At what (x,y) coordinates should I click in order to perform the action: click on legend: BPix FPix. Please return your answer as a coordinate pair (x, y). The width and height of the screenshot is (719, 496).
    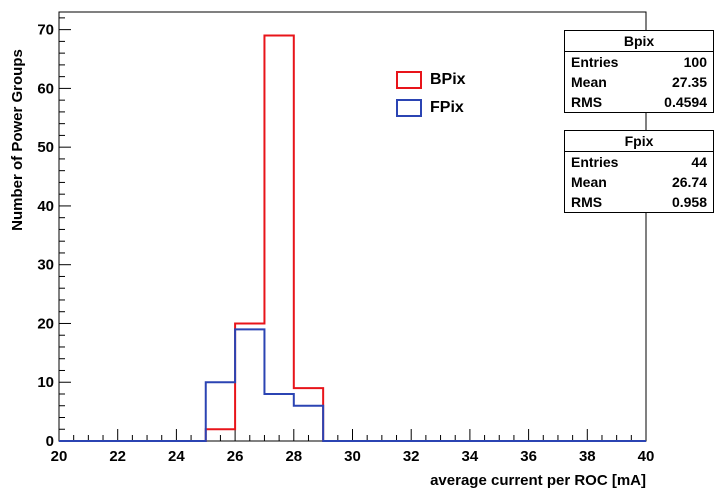
    Looking at the image, I should click on (431, 94).